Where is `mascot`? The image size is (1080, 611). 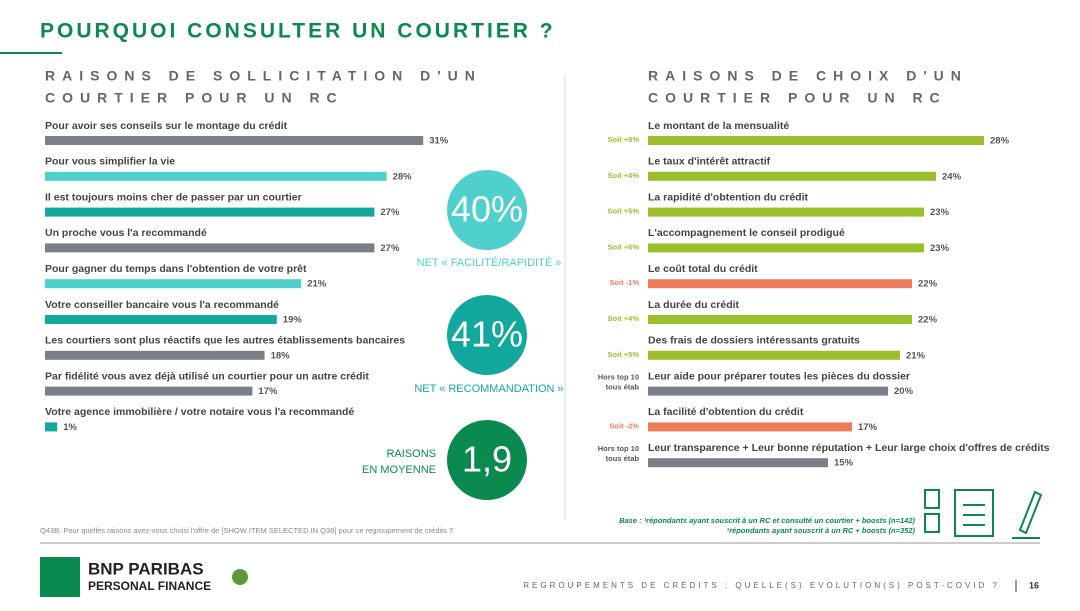 mascot is located at coordinates (240, 577).